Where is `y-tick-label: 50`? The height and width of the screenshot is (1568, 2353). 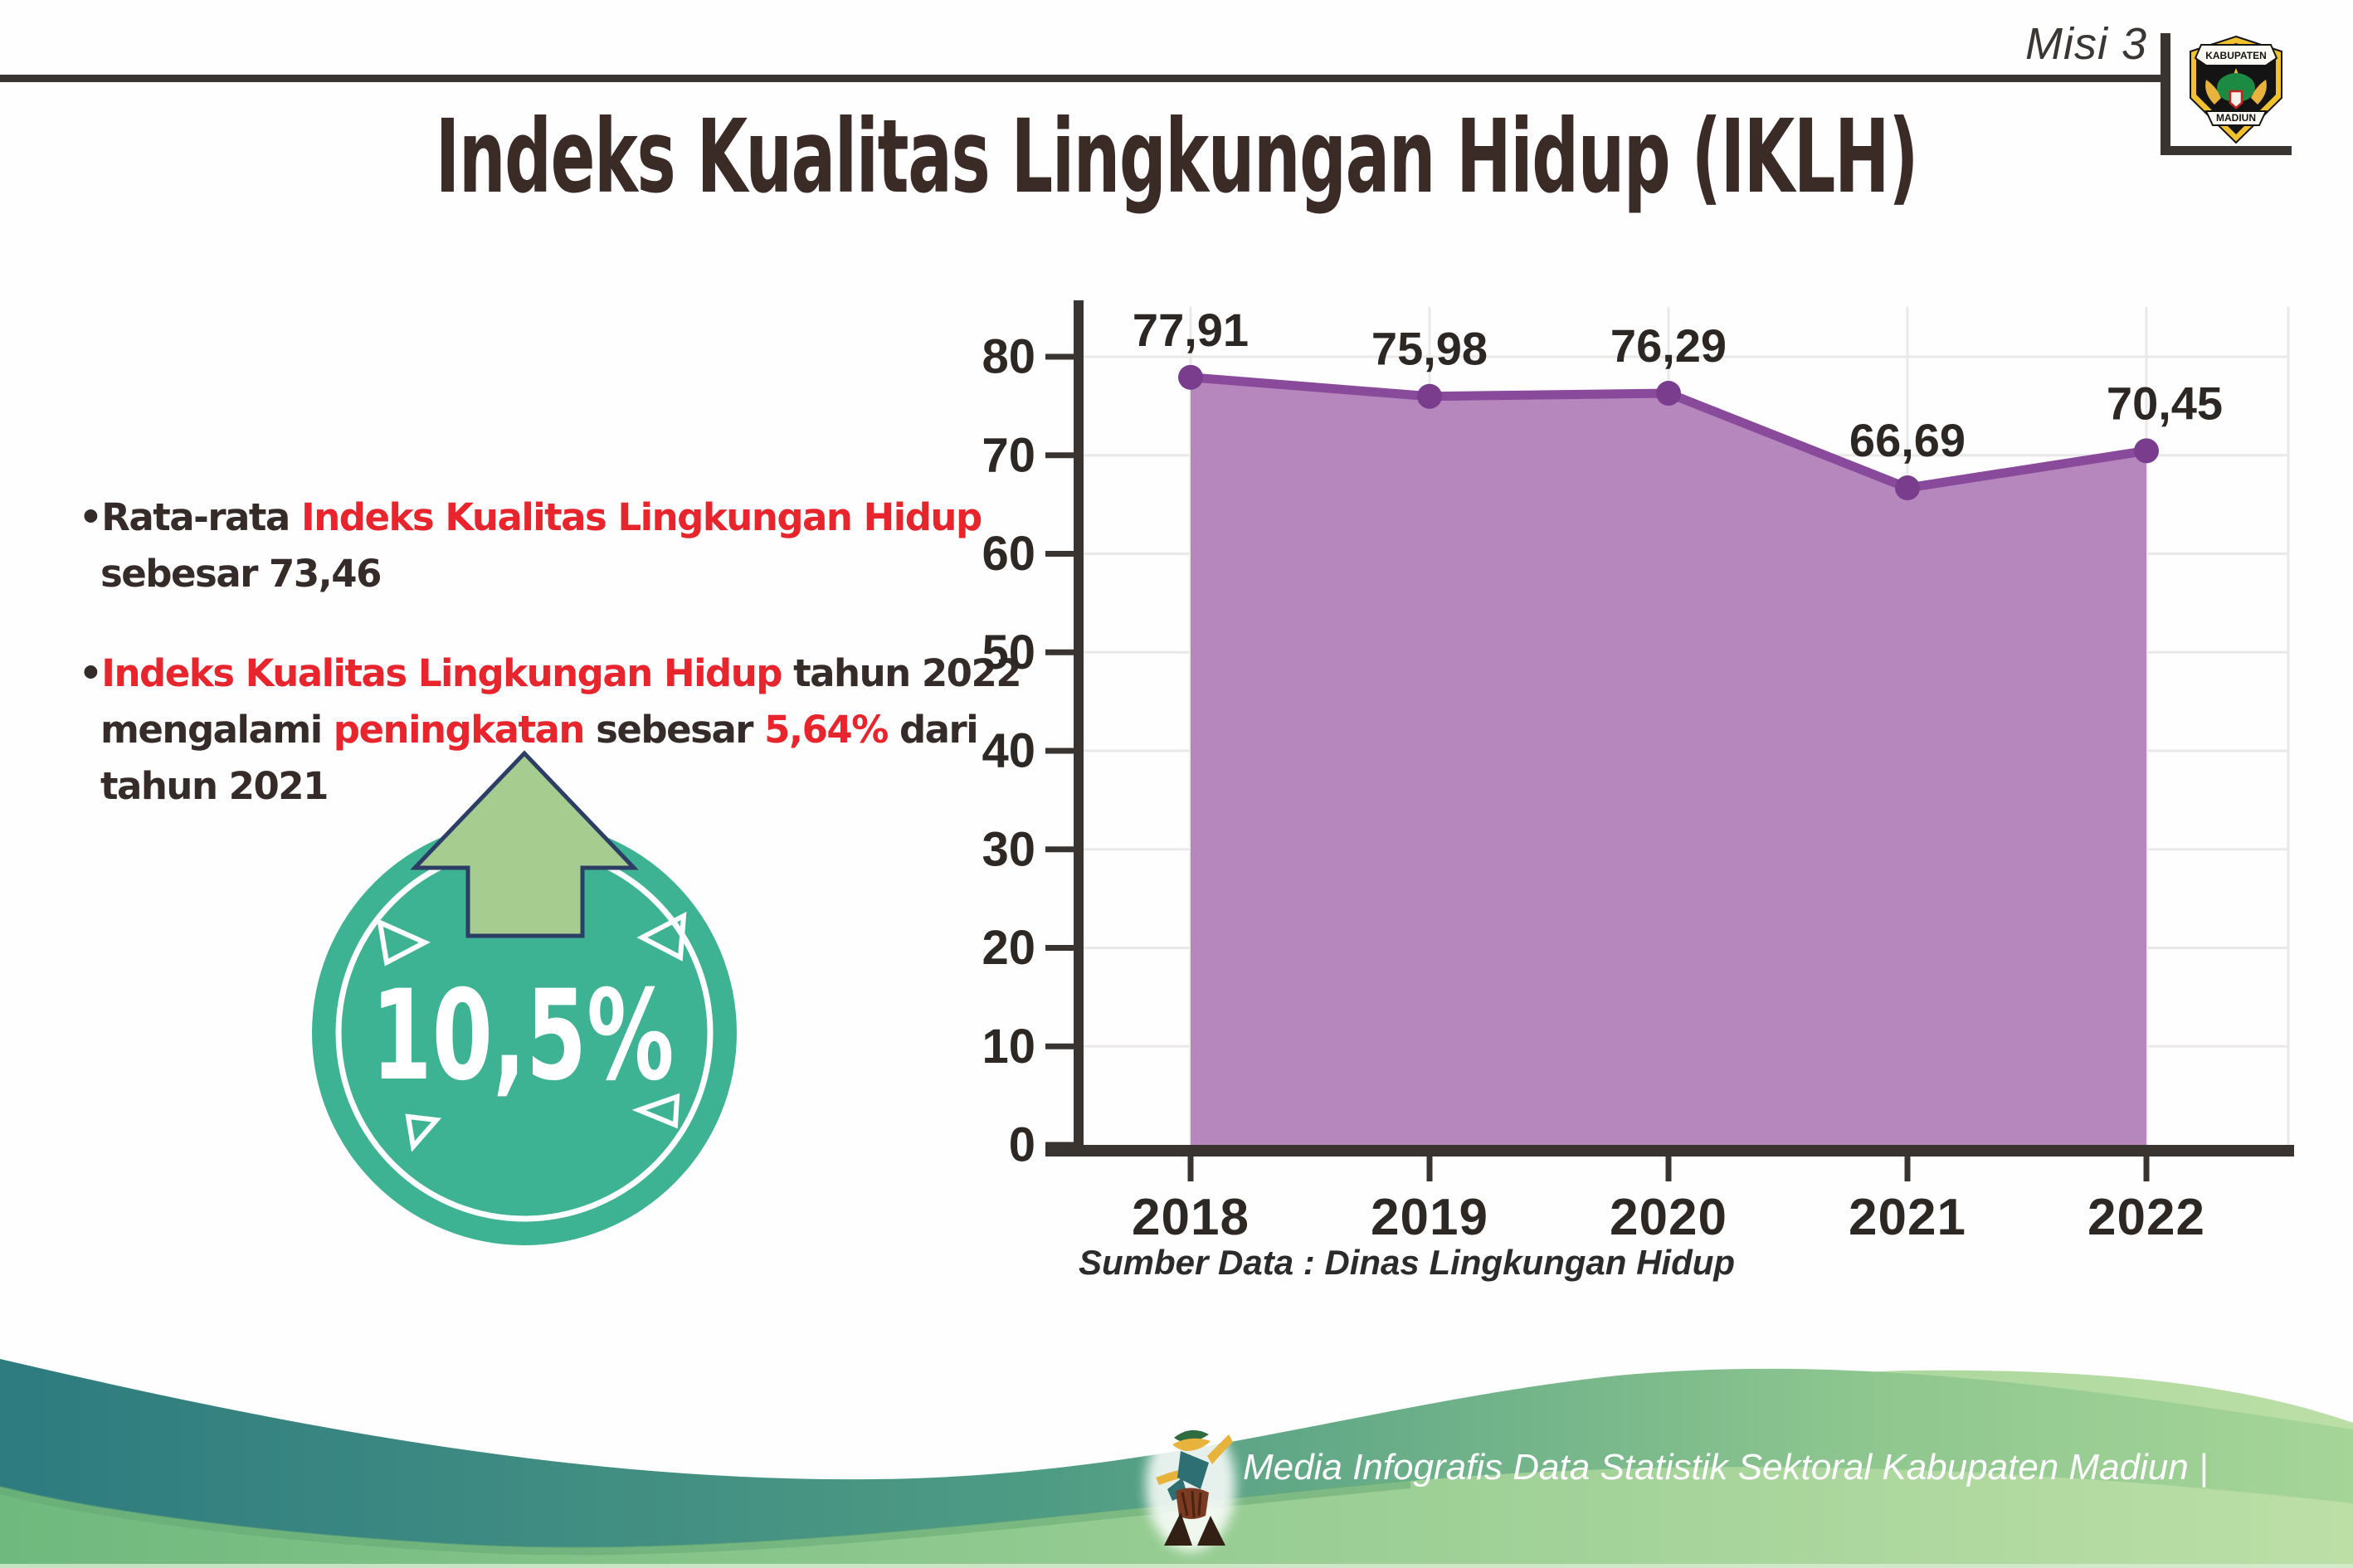
y-tick-label: 50 is located at coordinates (1008, 652).